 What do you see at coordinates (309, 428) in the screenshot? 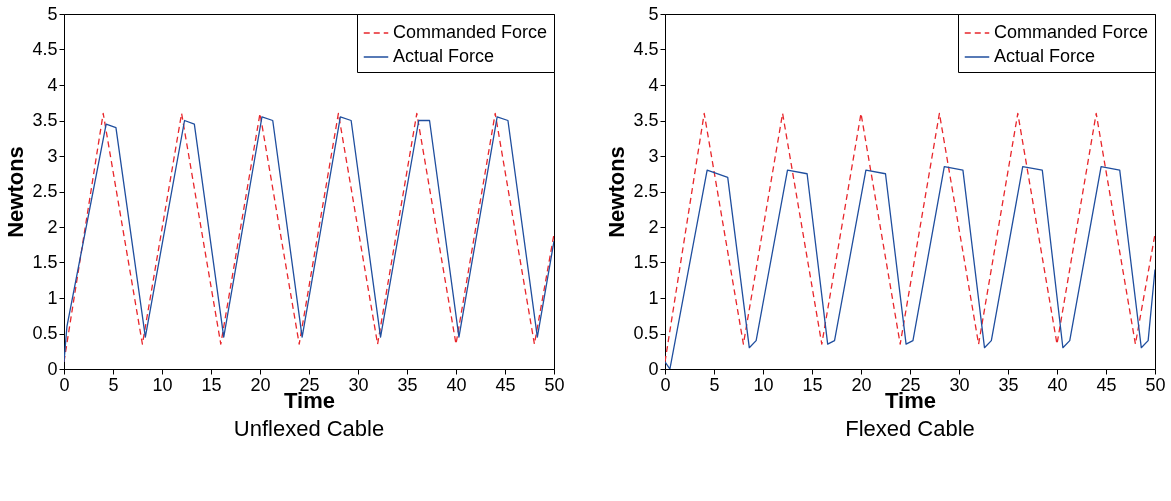
I see `text: Unflexed Cable` at bounding box center [309, 428].